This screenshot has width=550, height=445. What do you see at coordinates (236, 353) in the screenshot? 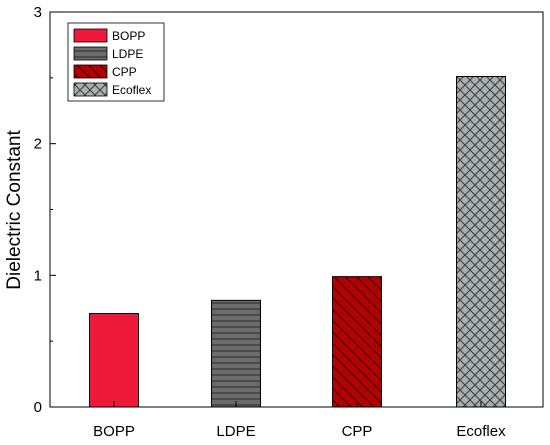
I see `bar-ldpe` at bounding box center [236, 353].